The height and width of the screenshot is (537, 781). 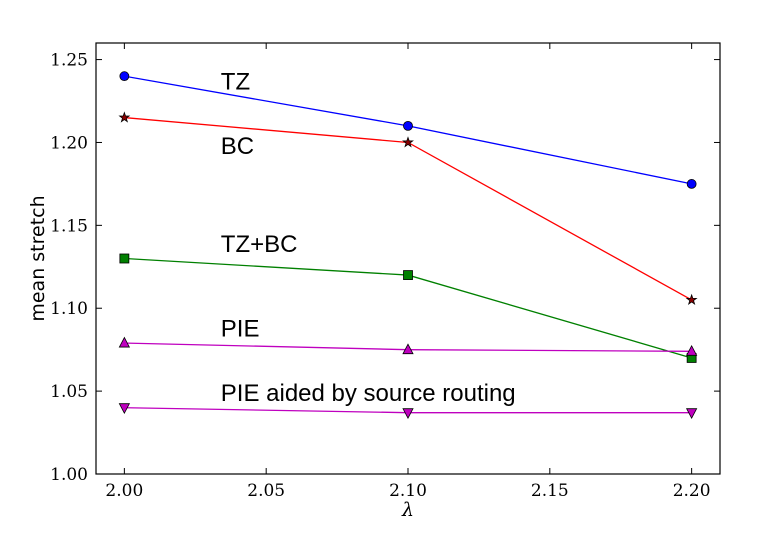 What do you see at coordinates (692, 491) in the screenshot?
I see `x-tick-label: 2.20` at bounding box center [692, 491].